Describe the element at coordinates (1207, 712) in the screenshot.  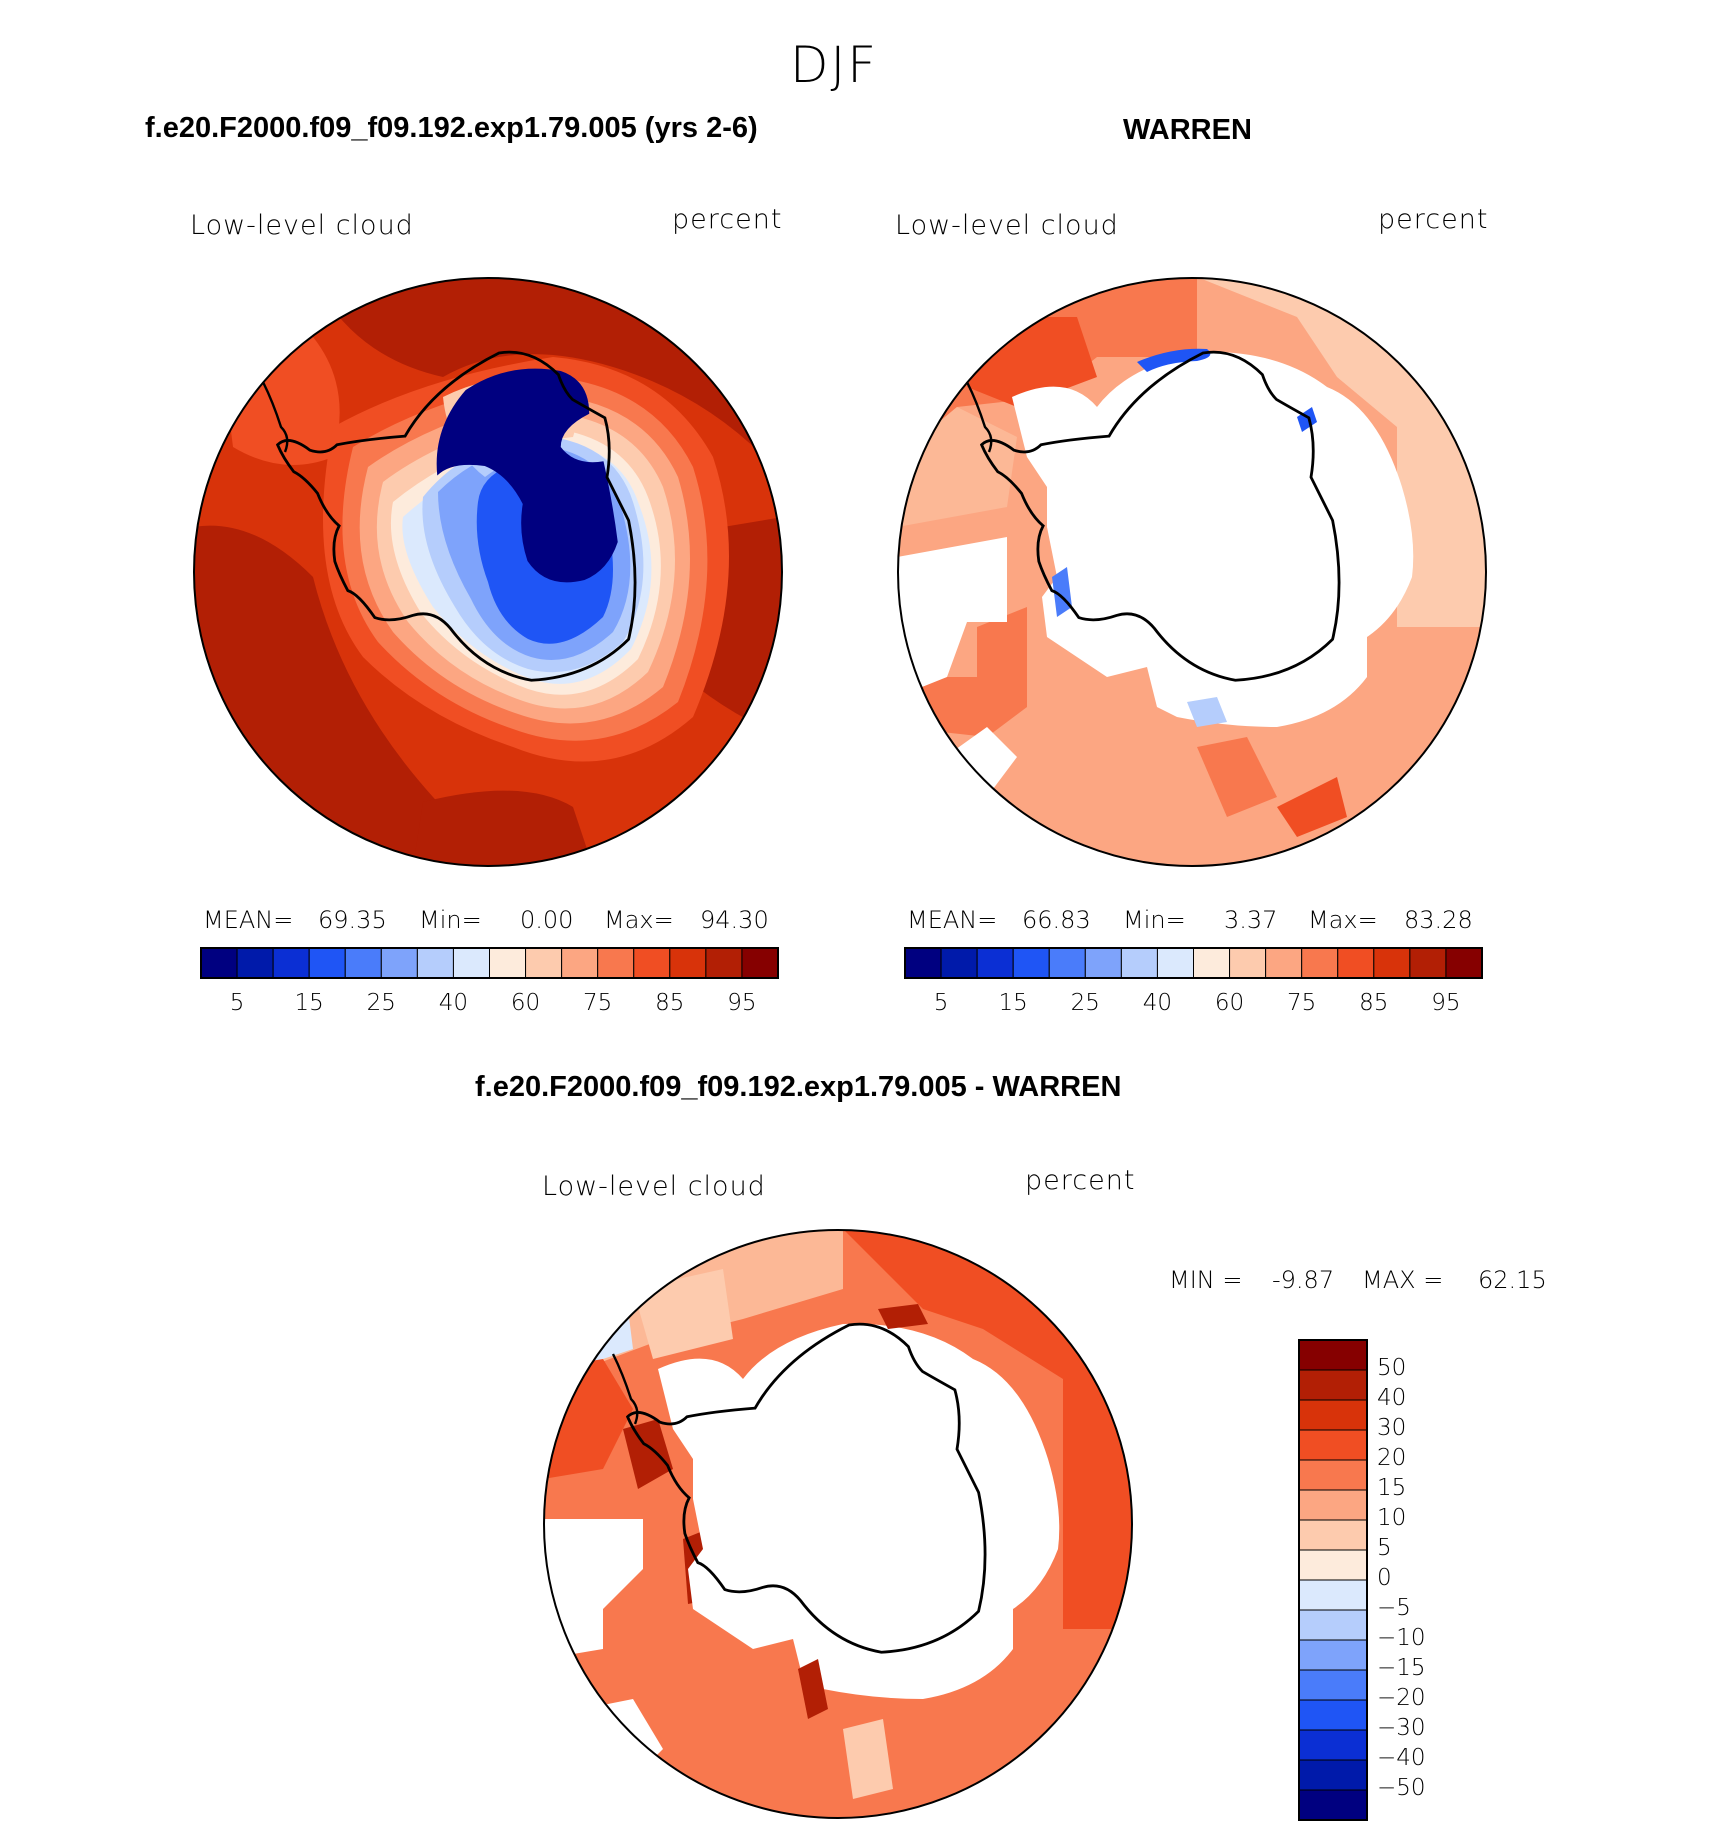
I see `map2-light-blue-south` at that location.